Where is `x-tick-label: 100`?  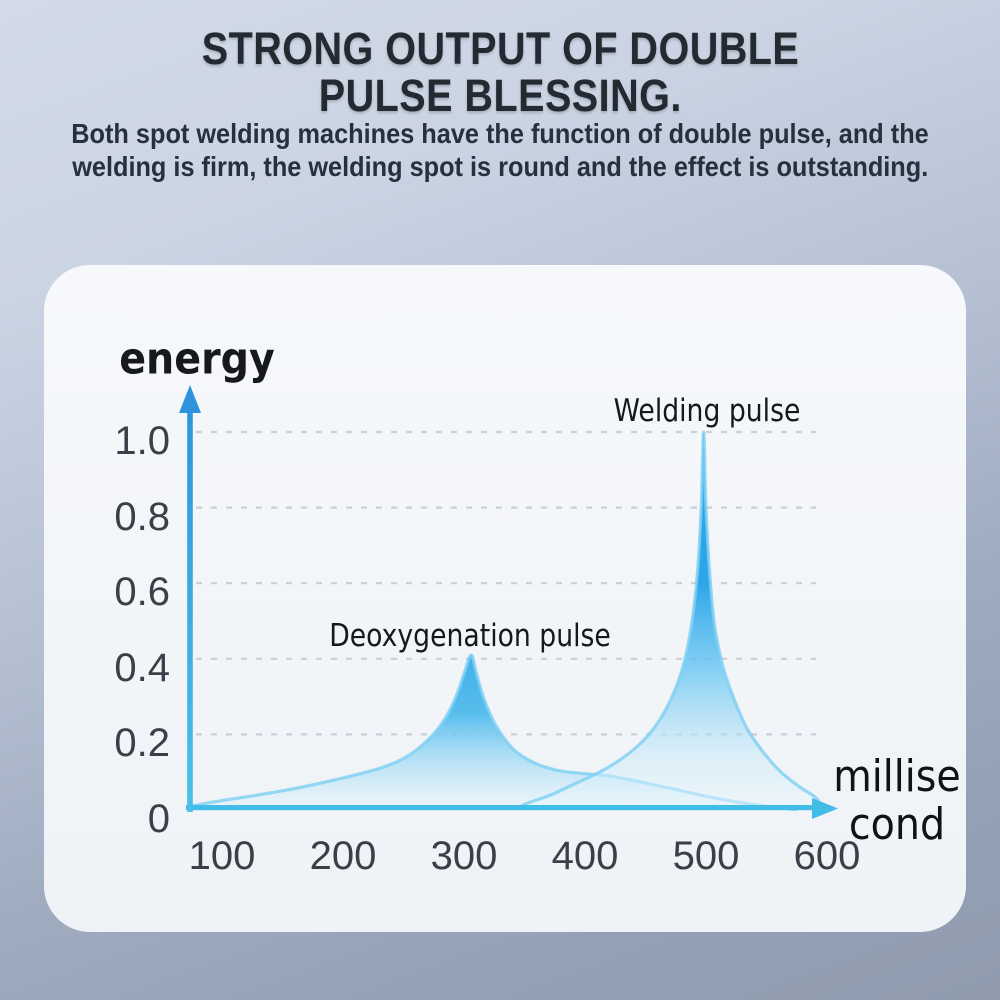 x-tick-label: 100 is located at coordinates (222, 856).